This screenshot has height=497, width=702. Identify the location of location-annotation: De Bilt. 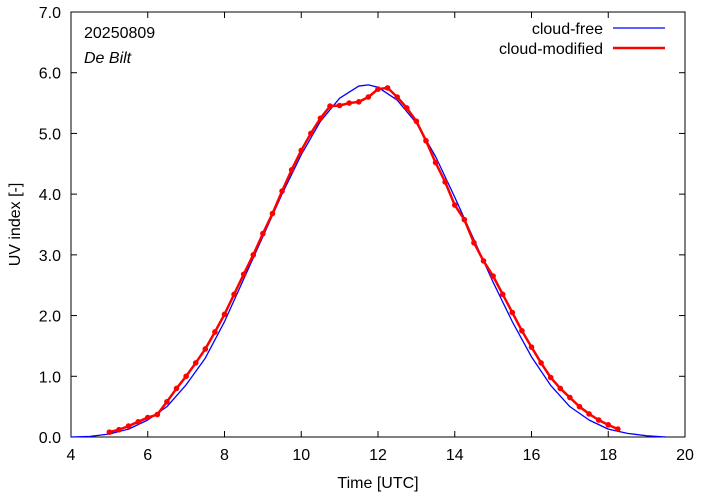
(108, 58).